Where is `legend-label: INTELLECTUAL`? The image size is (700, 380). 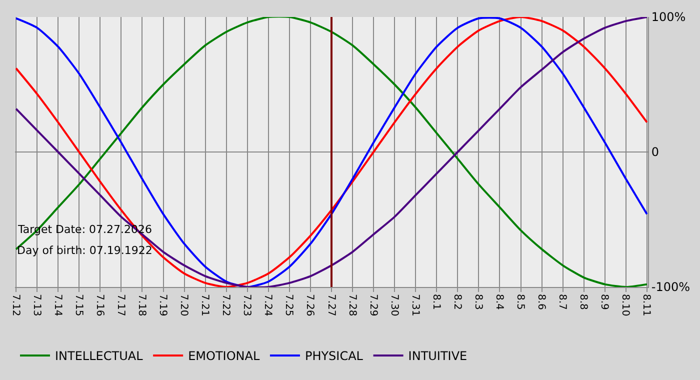 legend-label: INTELLECTUAL is located at coordinates (99, 356).